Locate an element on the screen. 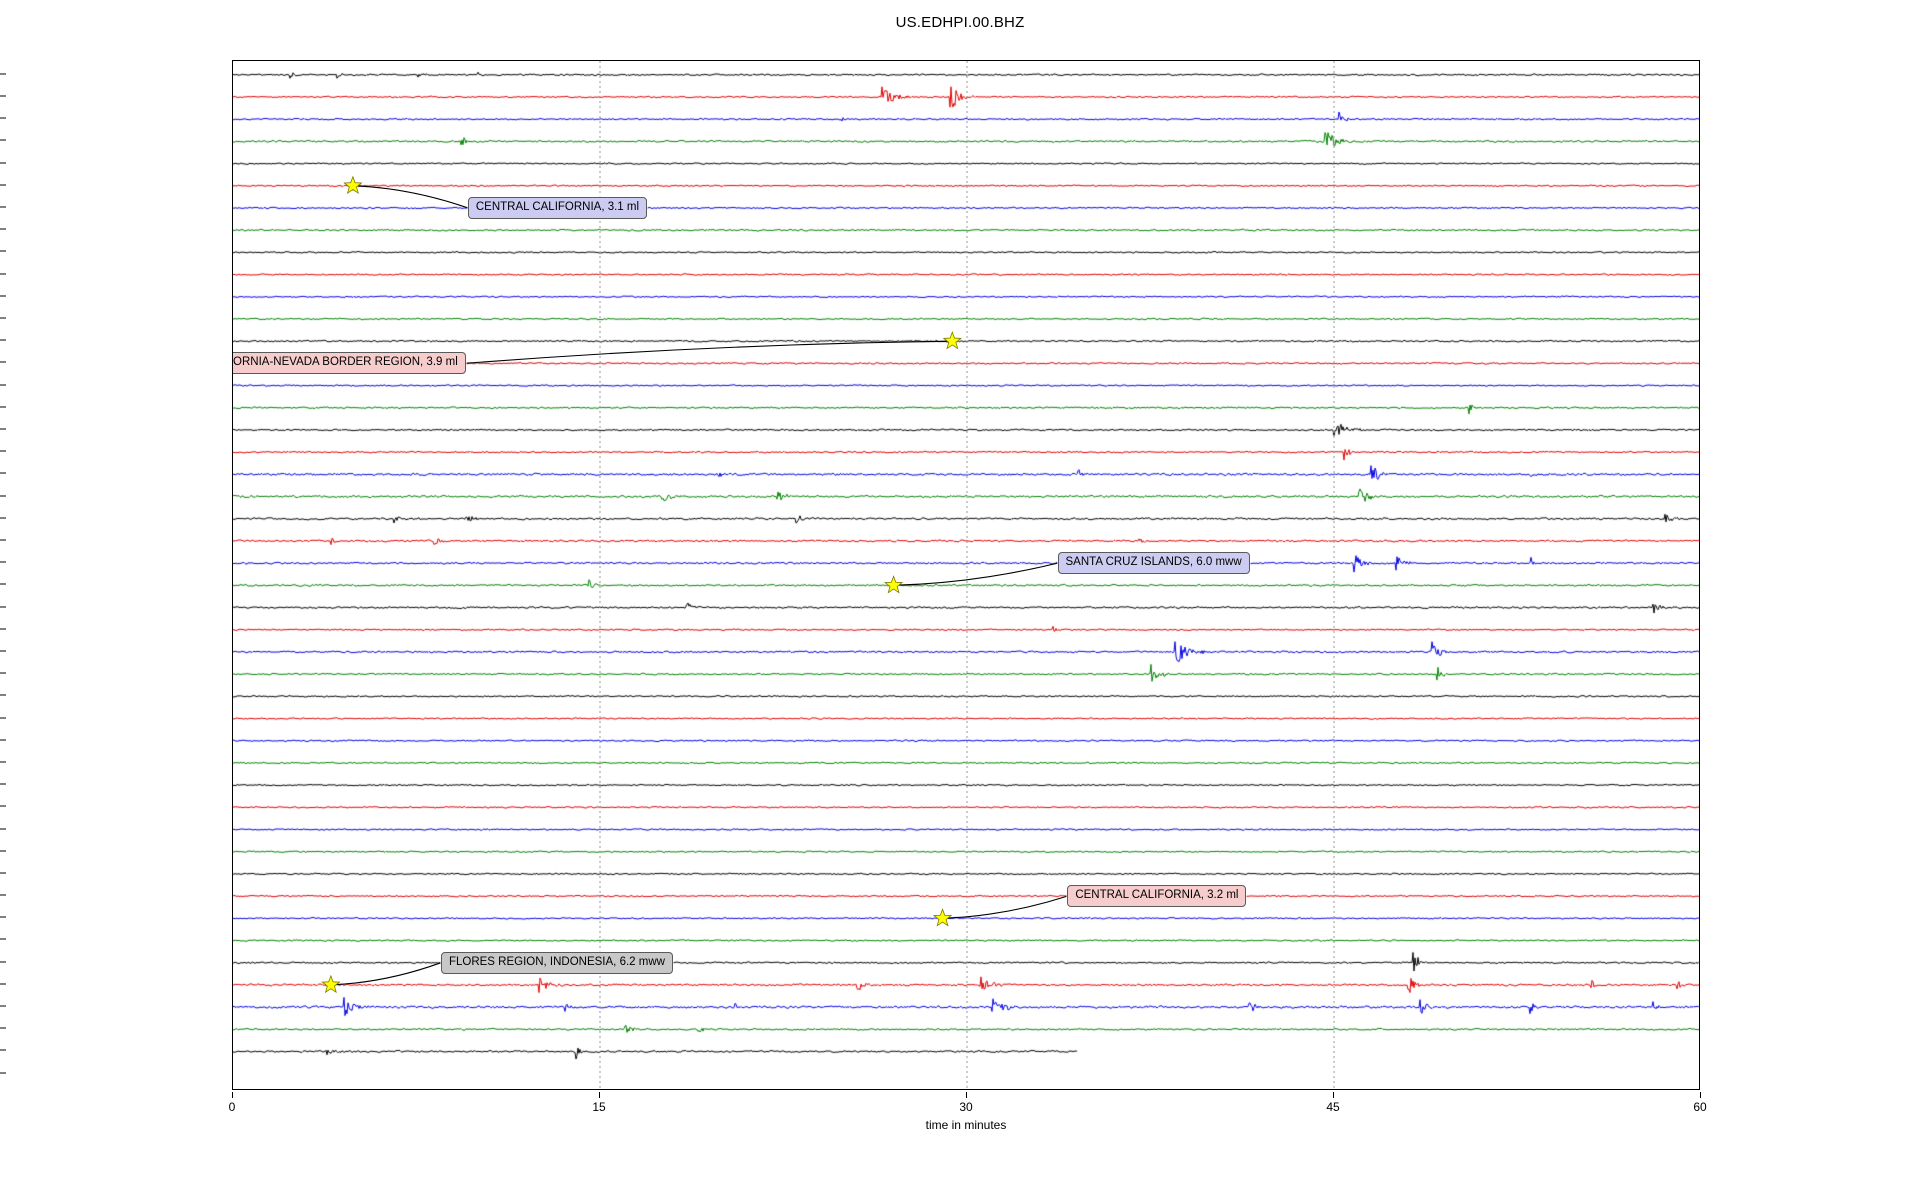 Image resolution: width=1920 pixels, height=1200 pixels. x-axis-labels: 0 15 30 45 60 is located at coordinates (967, 1112).